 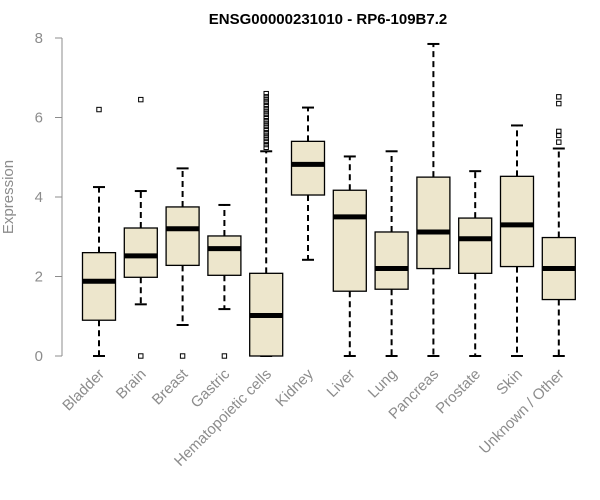 What do you see at coordinates (383, 384) in the screenshot?
I see `x-tick-label: Lung` at bounding box center [383, 384].